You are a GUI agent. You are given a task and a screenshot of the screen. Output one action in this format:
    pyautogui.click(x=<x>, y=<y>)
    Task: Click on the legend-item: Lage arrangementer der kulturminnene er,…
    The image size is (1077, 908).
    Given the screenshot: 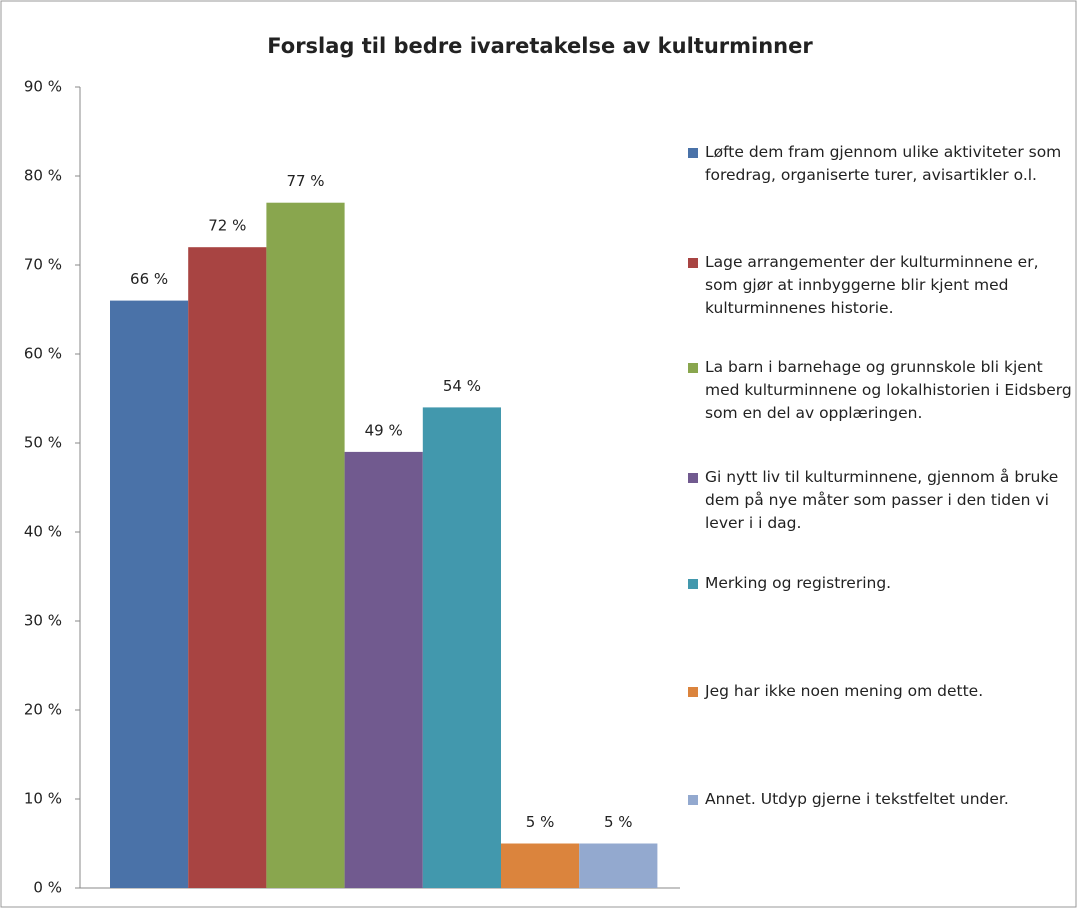 What is the action you would take?
    pyautogui.click(x=880, y=285)
    